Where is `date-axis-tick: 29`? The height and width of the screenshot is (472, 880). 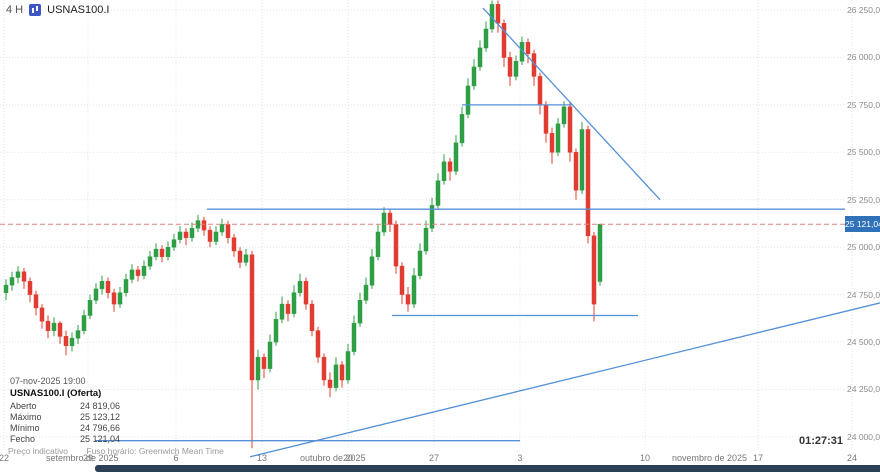
date-axis-tick: 29 is located at coordinates (88, 458).